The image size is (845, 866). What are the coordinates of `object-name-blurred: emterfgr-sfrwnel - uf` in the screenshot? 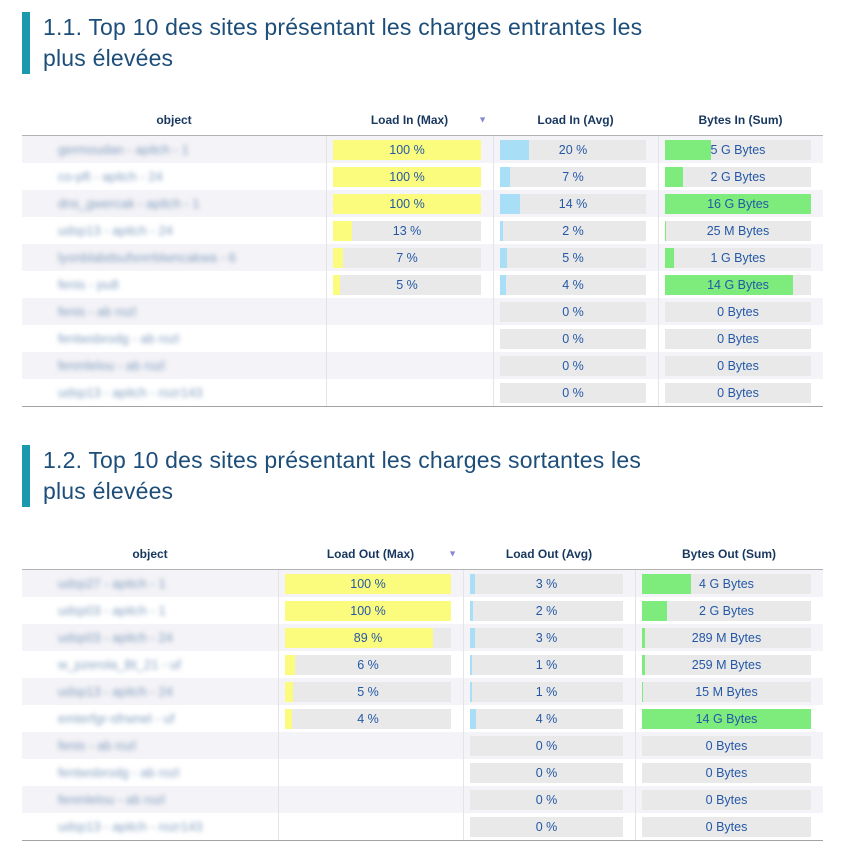 It's located at (116, 718).